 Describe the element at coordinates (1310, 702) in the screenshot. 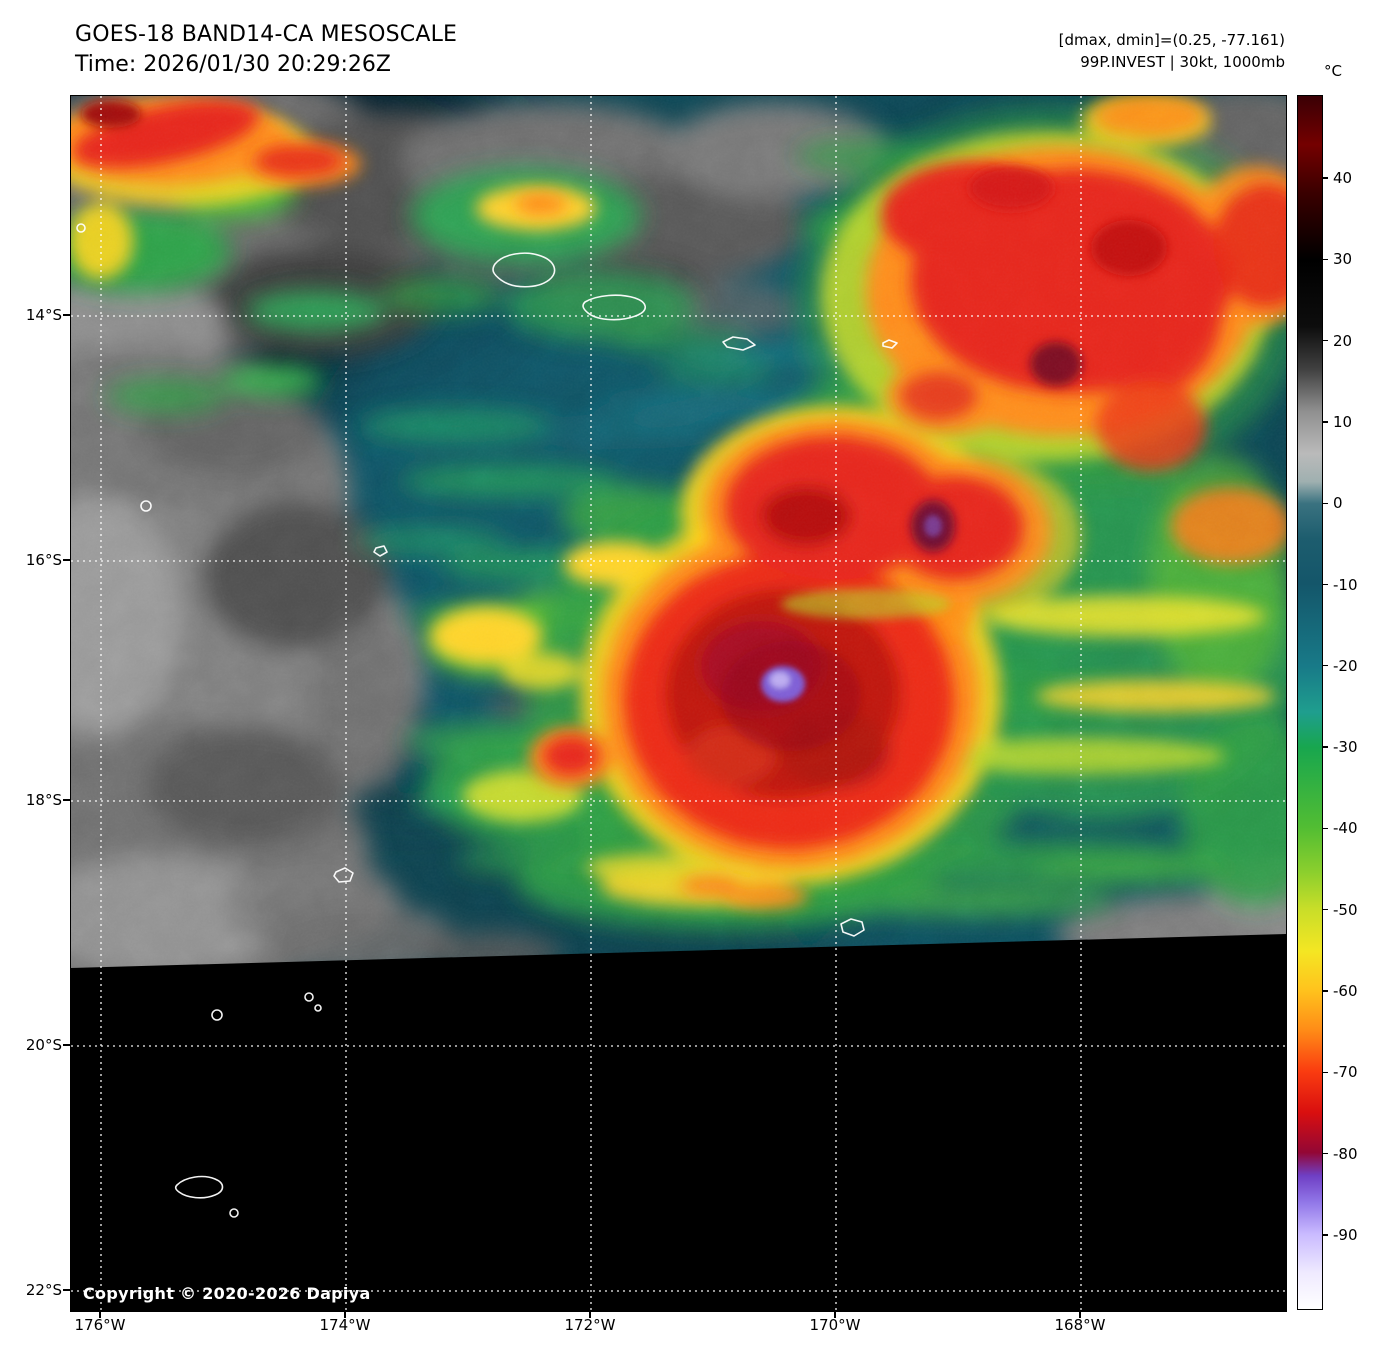

I see `colorbar` at that location.